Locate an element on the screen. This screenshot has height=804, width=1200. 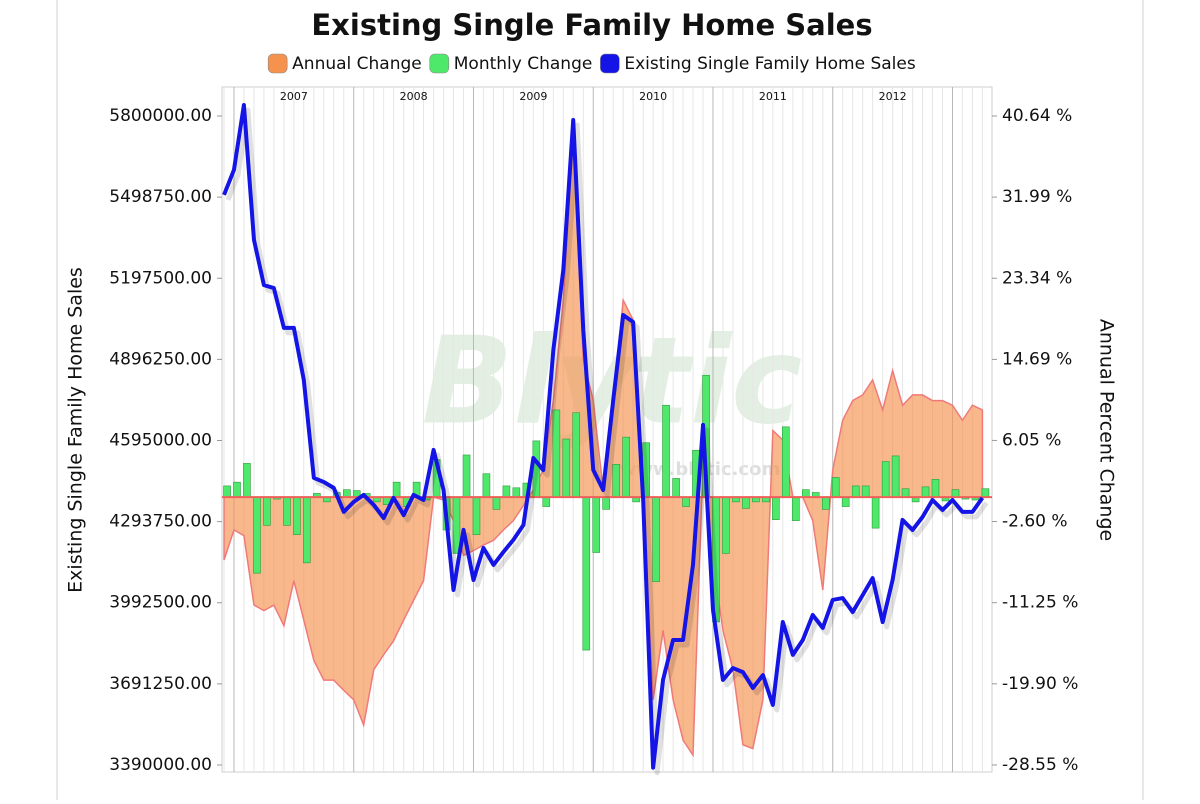
y-tick-label: 3691250.00 is located at coordinates (160, 684).